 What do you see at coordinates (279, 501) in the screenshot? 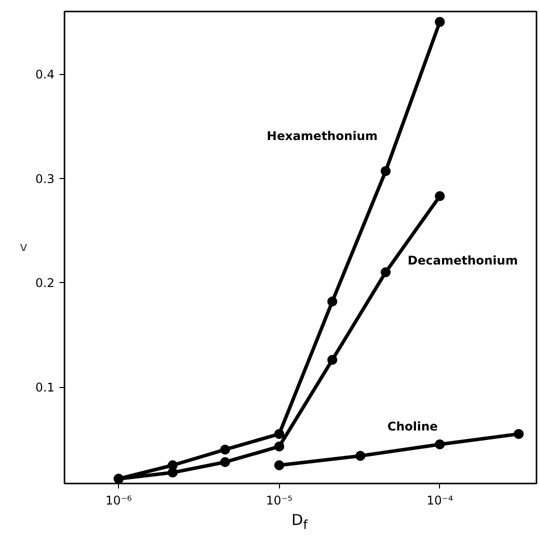
I see `x-tick-label: 10⁻⁵` at bounding box center [279, 501].